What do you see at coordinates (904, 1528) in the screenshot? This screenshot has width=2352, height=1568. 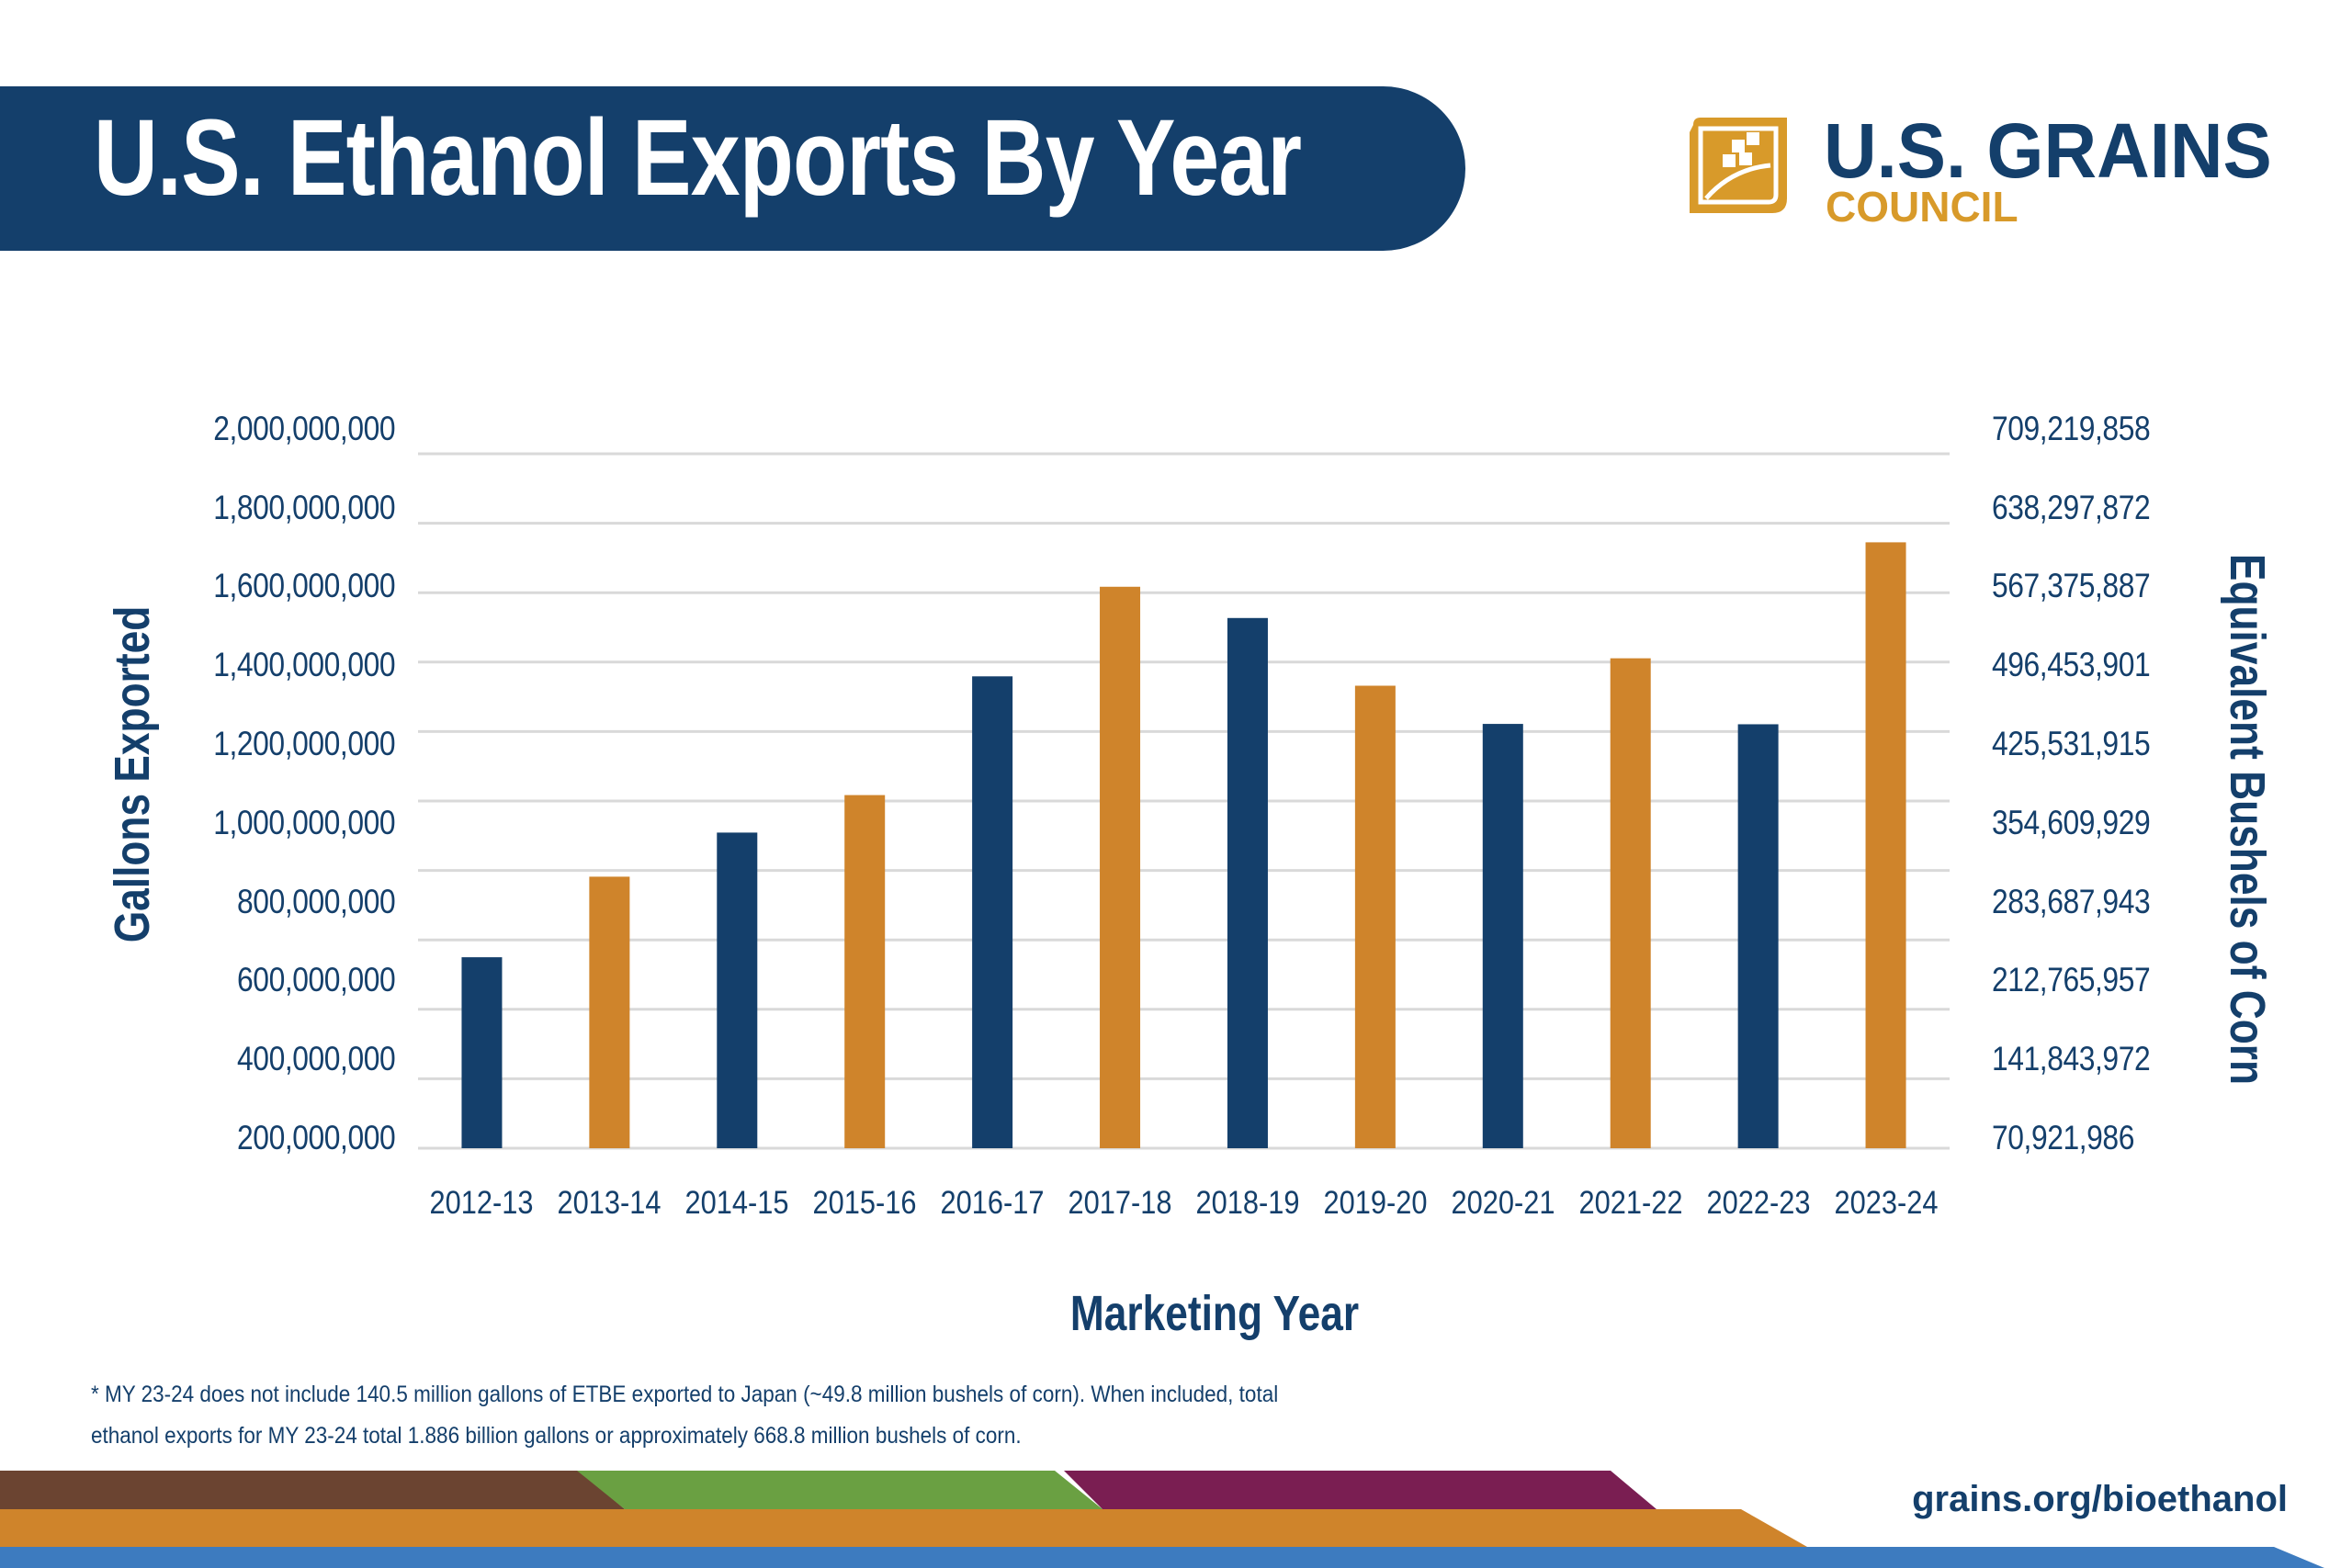 I see `stripe-orange` at bounding box center [904, 1528].